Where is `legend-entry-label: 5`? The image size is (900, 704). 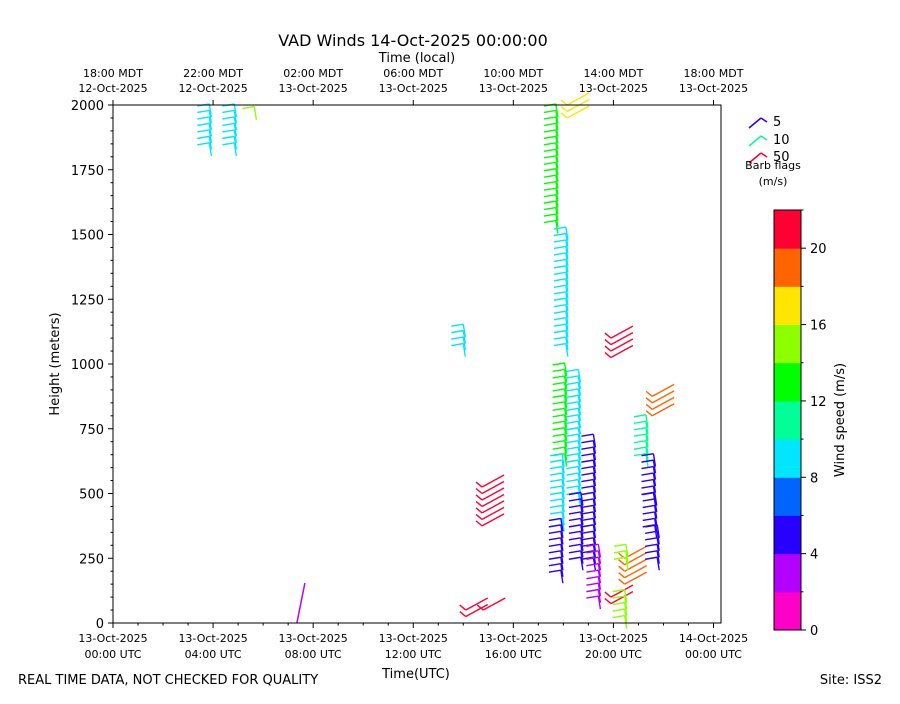 legend-entry-label: 5 is located at coordinates (777, 122).